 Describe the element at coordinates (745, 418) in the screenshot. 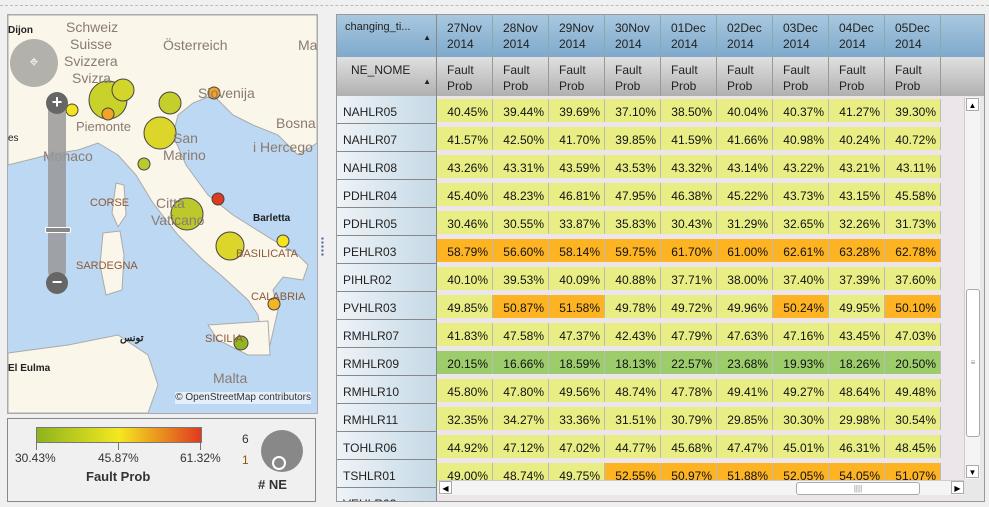

I see `table-cell: 29.85%` at that location.